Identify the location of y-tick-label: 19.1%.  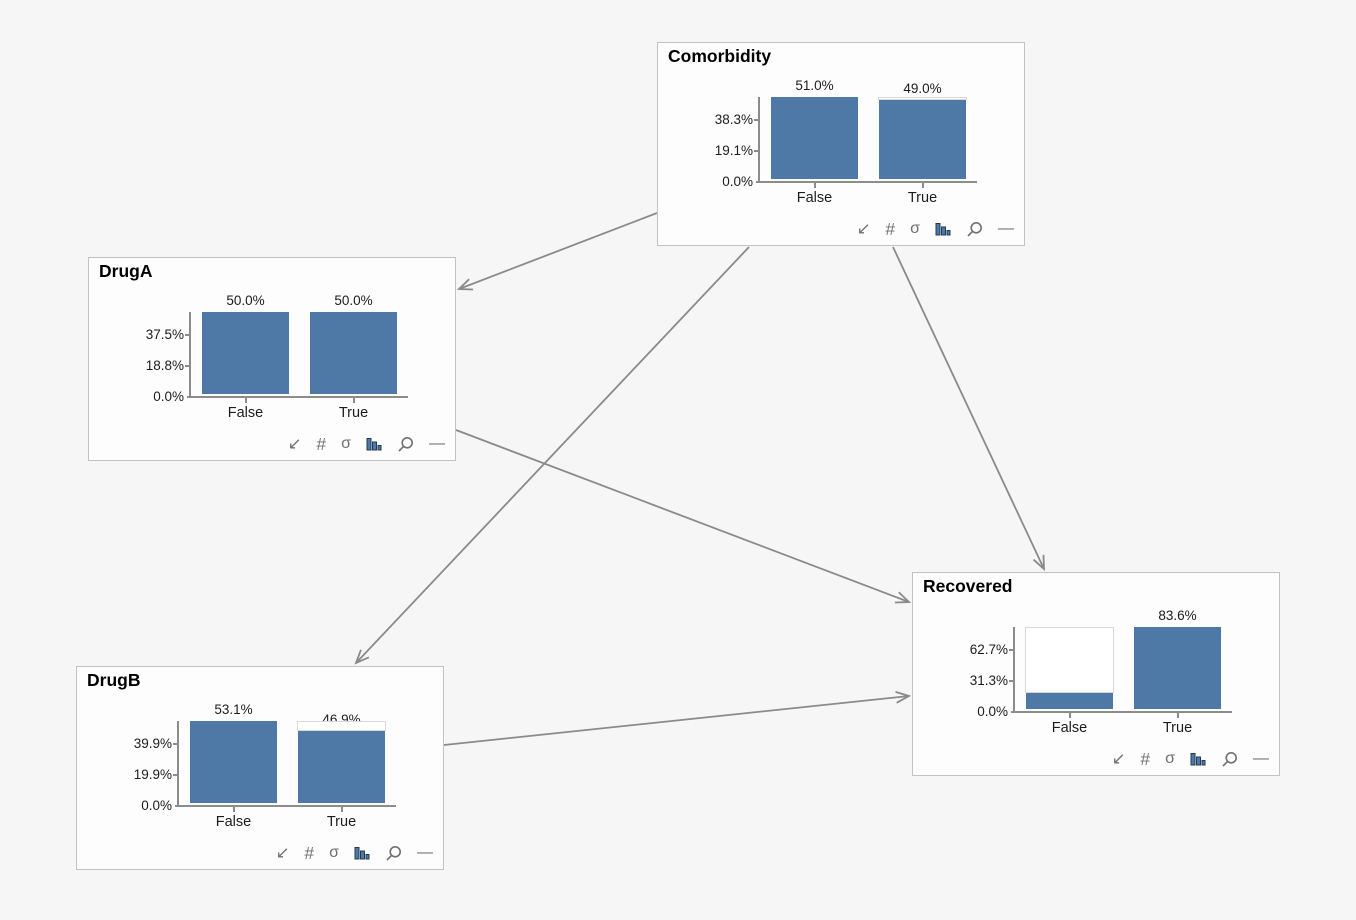
(733, 150).